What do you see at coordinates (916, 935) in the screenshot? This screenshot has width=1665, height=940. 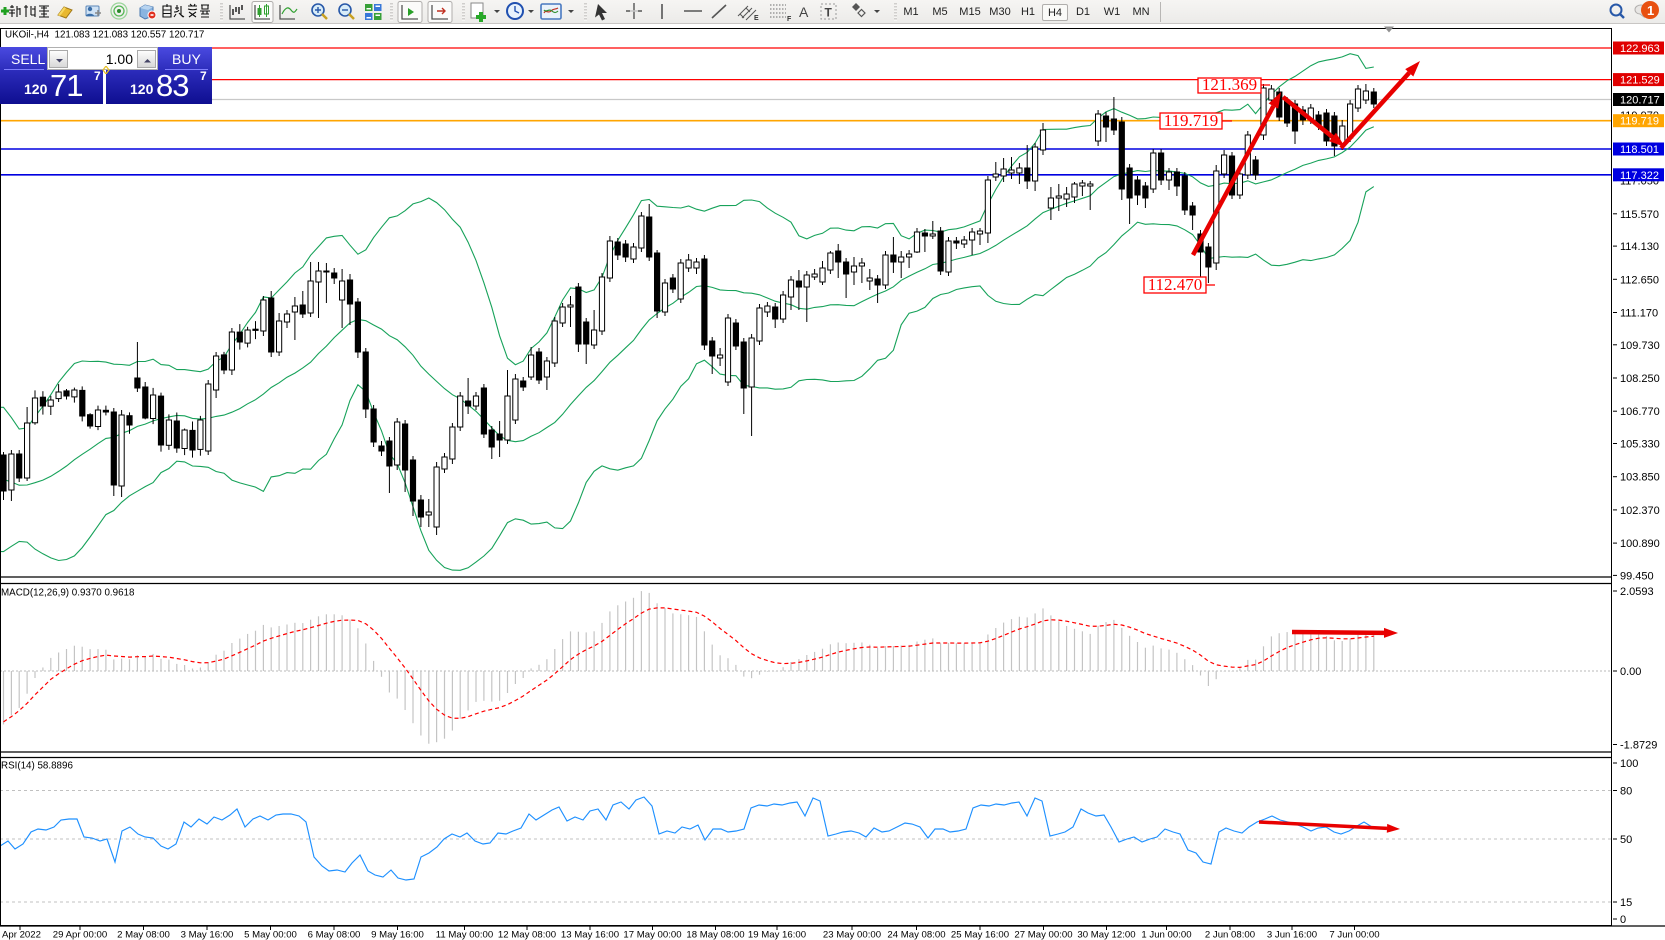 I see `svg-text: 24 May 08:00` at bounding box center [916, 935].